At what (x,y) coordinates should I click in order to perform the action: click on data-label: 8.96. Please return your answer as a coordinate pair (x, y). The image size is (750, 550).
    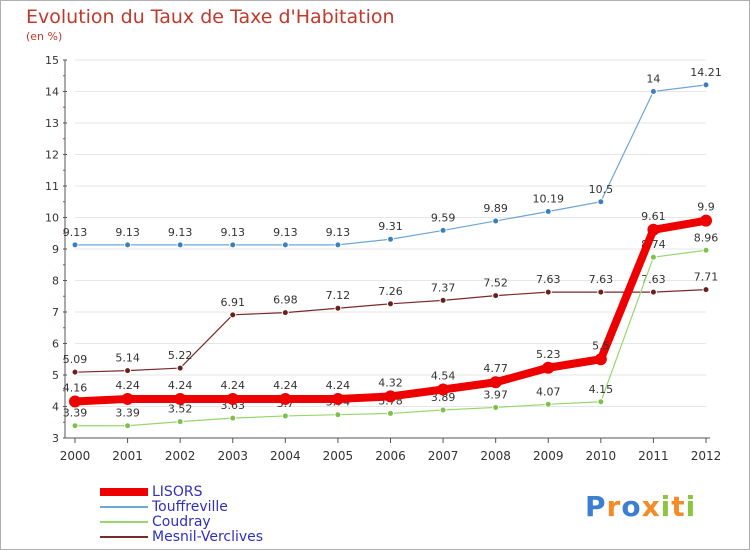
    Looking at the image, I should click on (706, 237).